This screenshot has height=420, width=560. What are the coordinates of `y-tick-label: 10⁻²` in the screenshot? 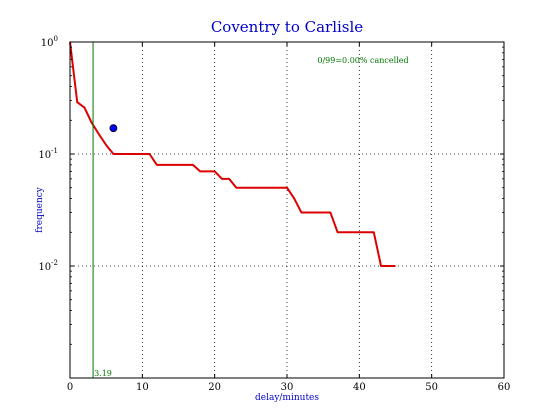 It's located at (48, 266).